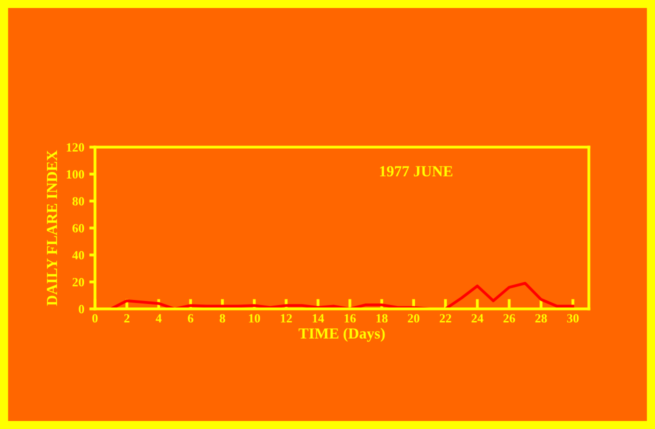 The height and width of the screenshot is (429, 655). Describe the element at coordinates (95, 318) in the screenshot. I see `x-tick-label: 0` at that location.